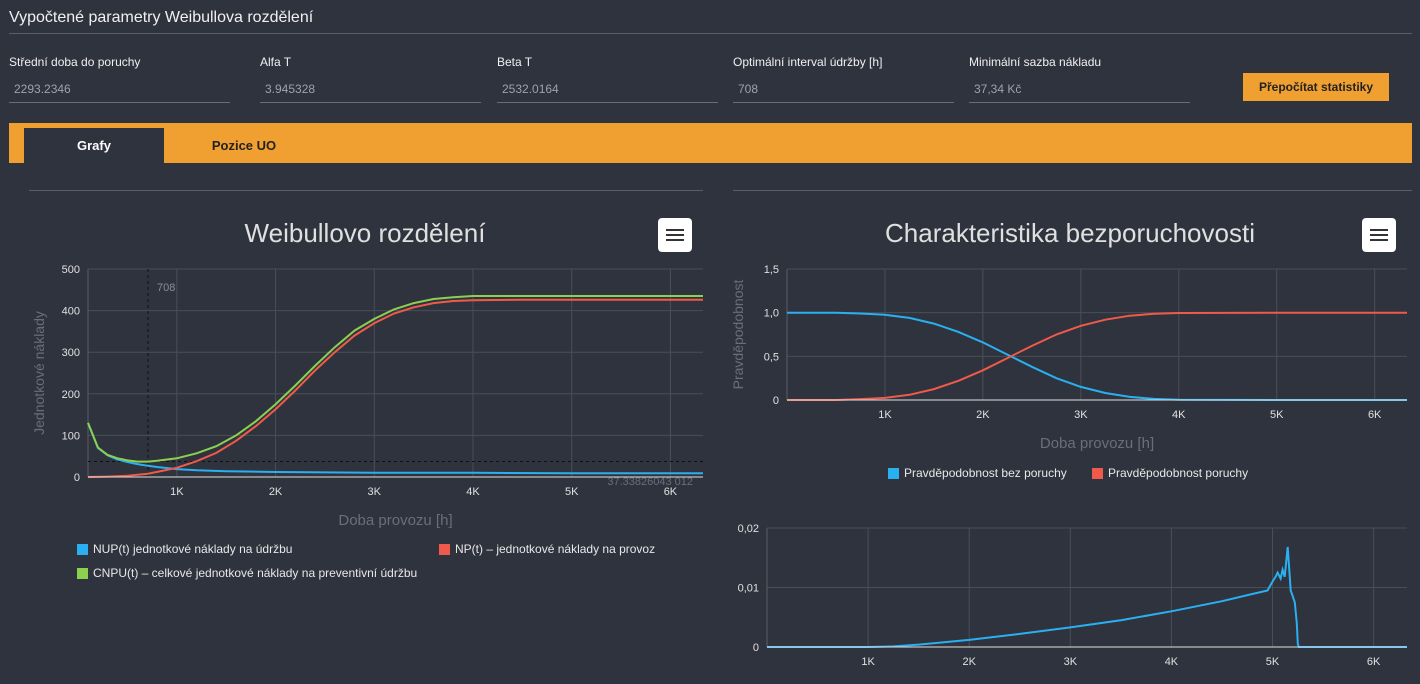  Describe the element at coordinates (82, 573) in the screenshot. I see `legend-swatch-cnpu` at that location.